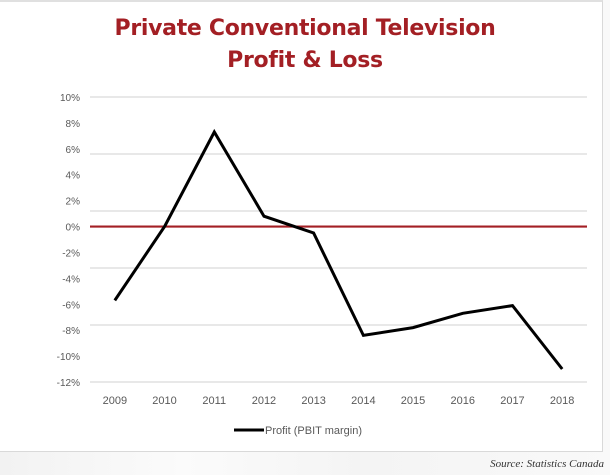 This screenshot has height=475, width=610. What do you see at coordinates (68, 383) in the screenshot?
I see `y-tick-label: -12%` at bounding box center [68, 383].